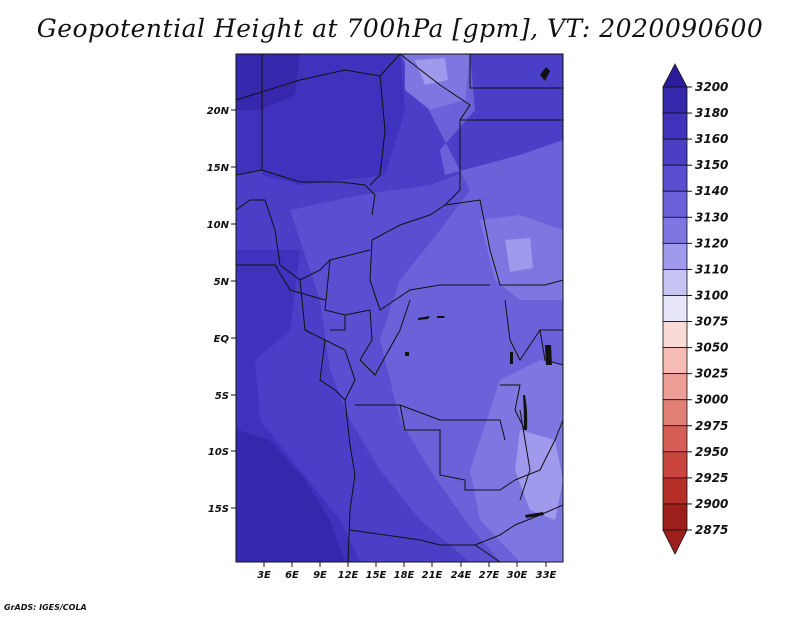 This screenshot has width=800, height=618. Describe the element at coordinates (222, 282) in the screenshot. I see `lat-label: 5N` at that location.